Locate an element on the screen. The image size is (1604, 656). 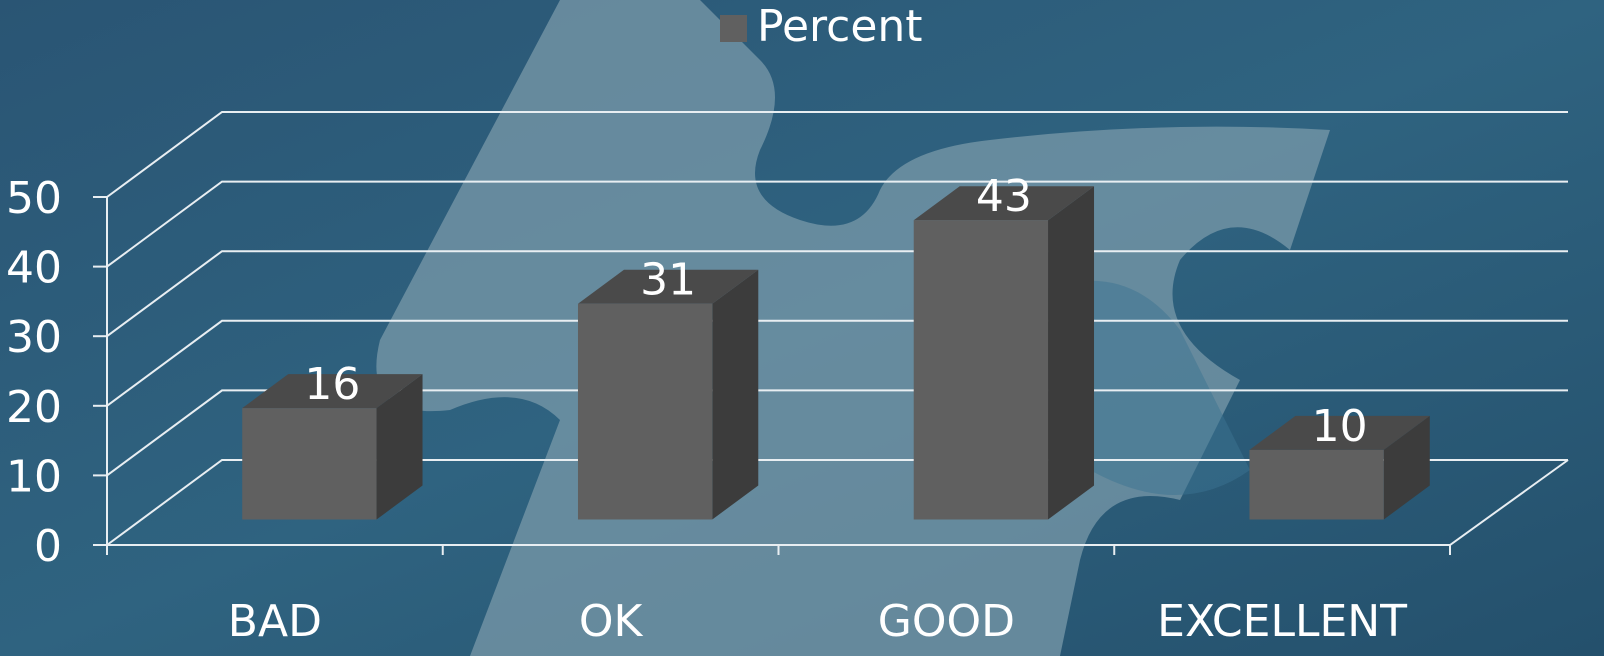
y-tick-label: 50 is located at coordinates (34, 198).